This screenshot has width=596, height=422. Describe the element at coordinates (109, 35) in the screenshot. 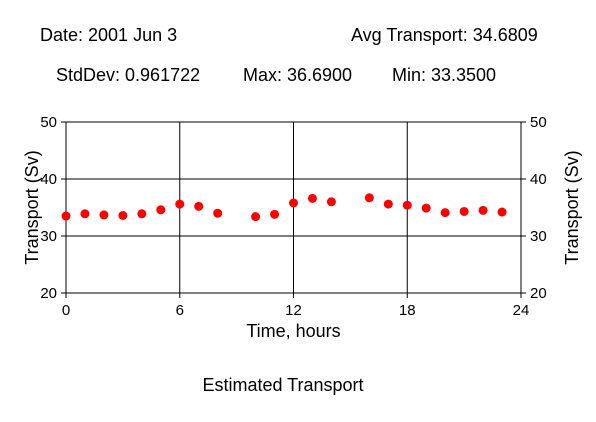

I see `date-label: Date: 2001 Jun 3` at that location.